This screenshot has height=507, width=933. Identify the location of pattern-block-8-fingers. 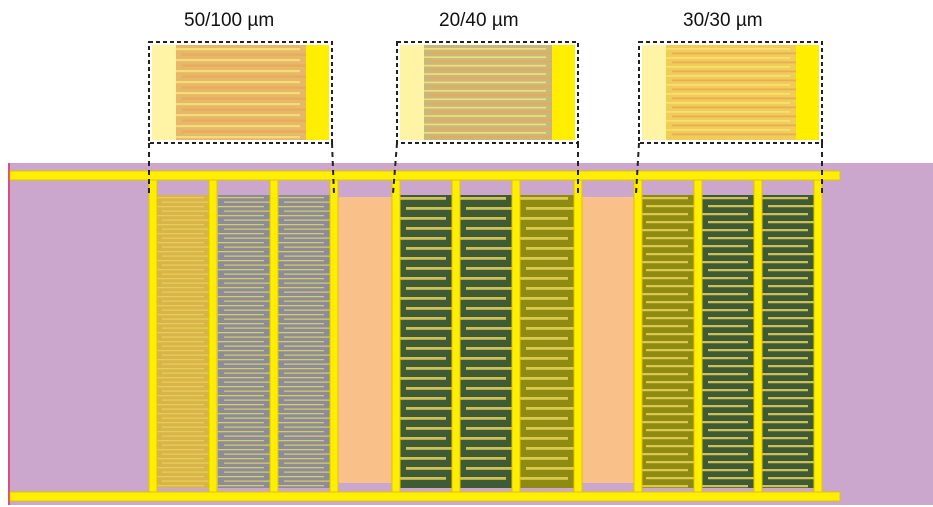
(728, 342).